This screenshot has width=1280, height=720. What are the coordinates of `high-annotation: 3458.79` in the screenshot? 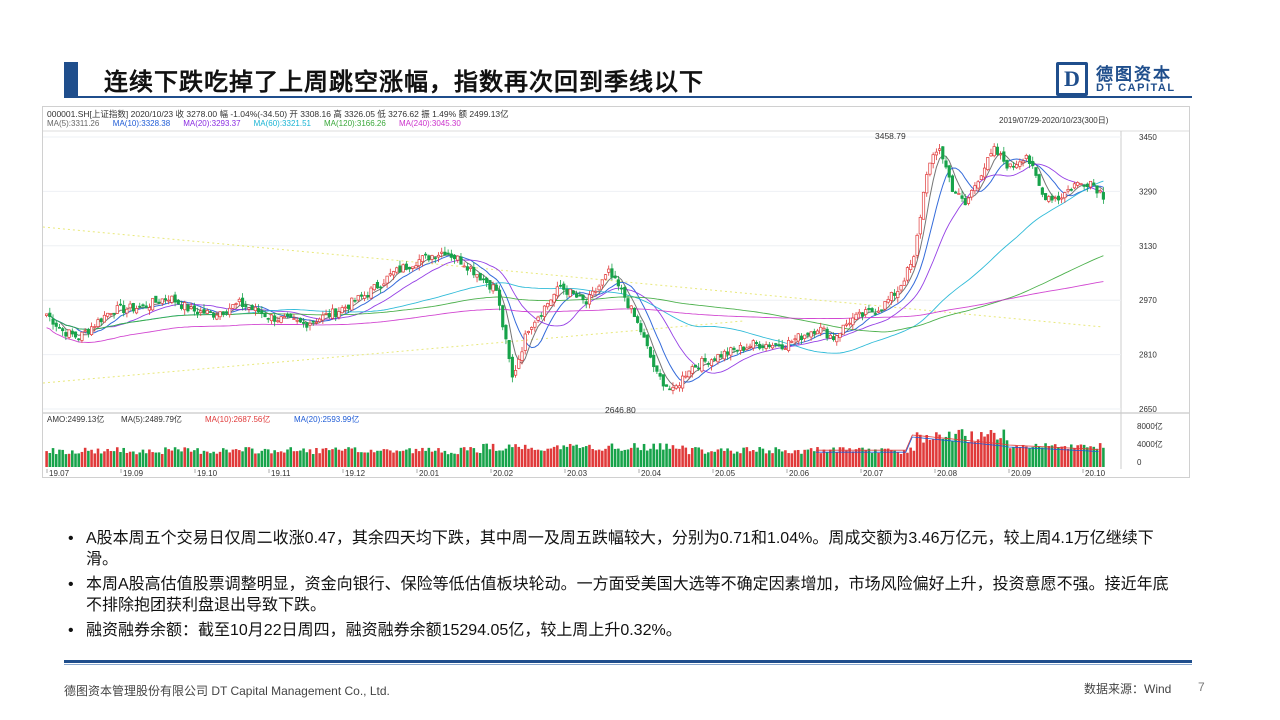 It's located at (890, 136).